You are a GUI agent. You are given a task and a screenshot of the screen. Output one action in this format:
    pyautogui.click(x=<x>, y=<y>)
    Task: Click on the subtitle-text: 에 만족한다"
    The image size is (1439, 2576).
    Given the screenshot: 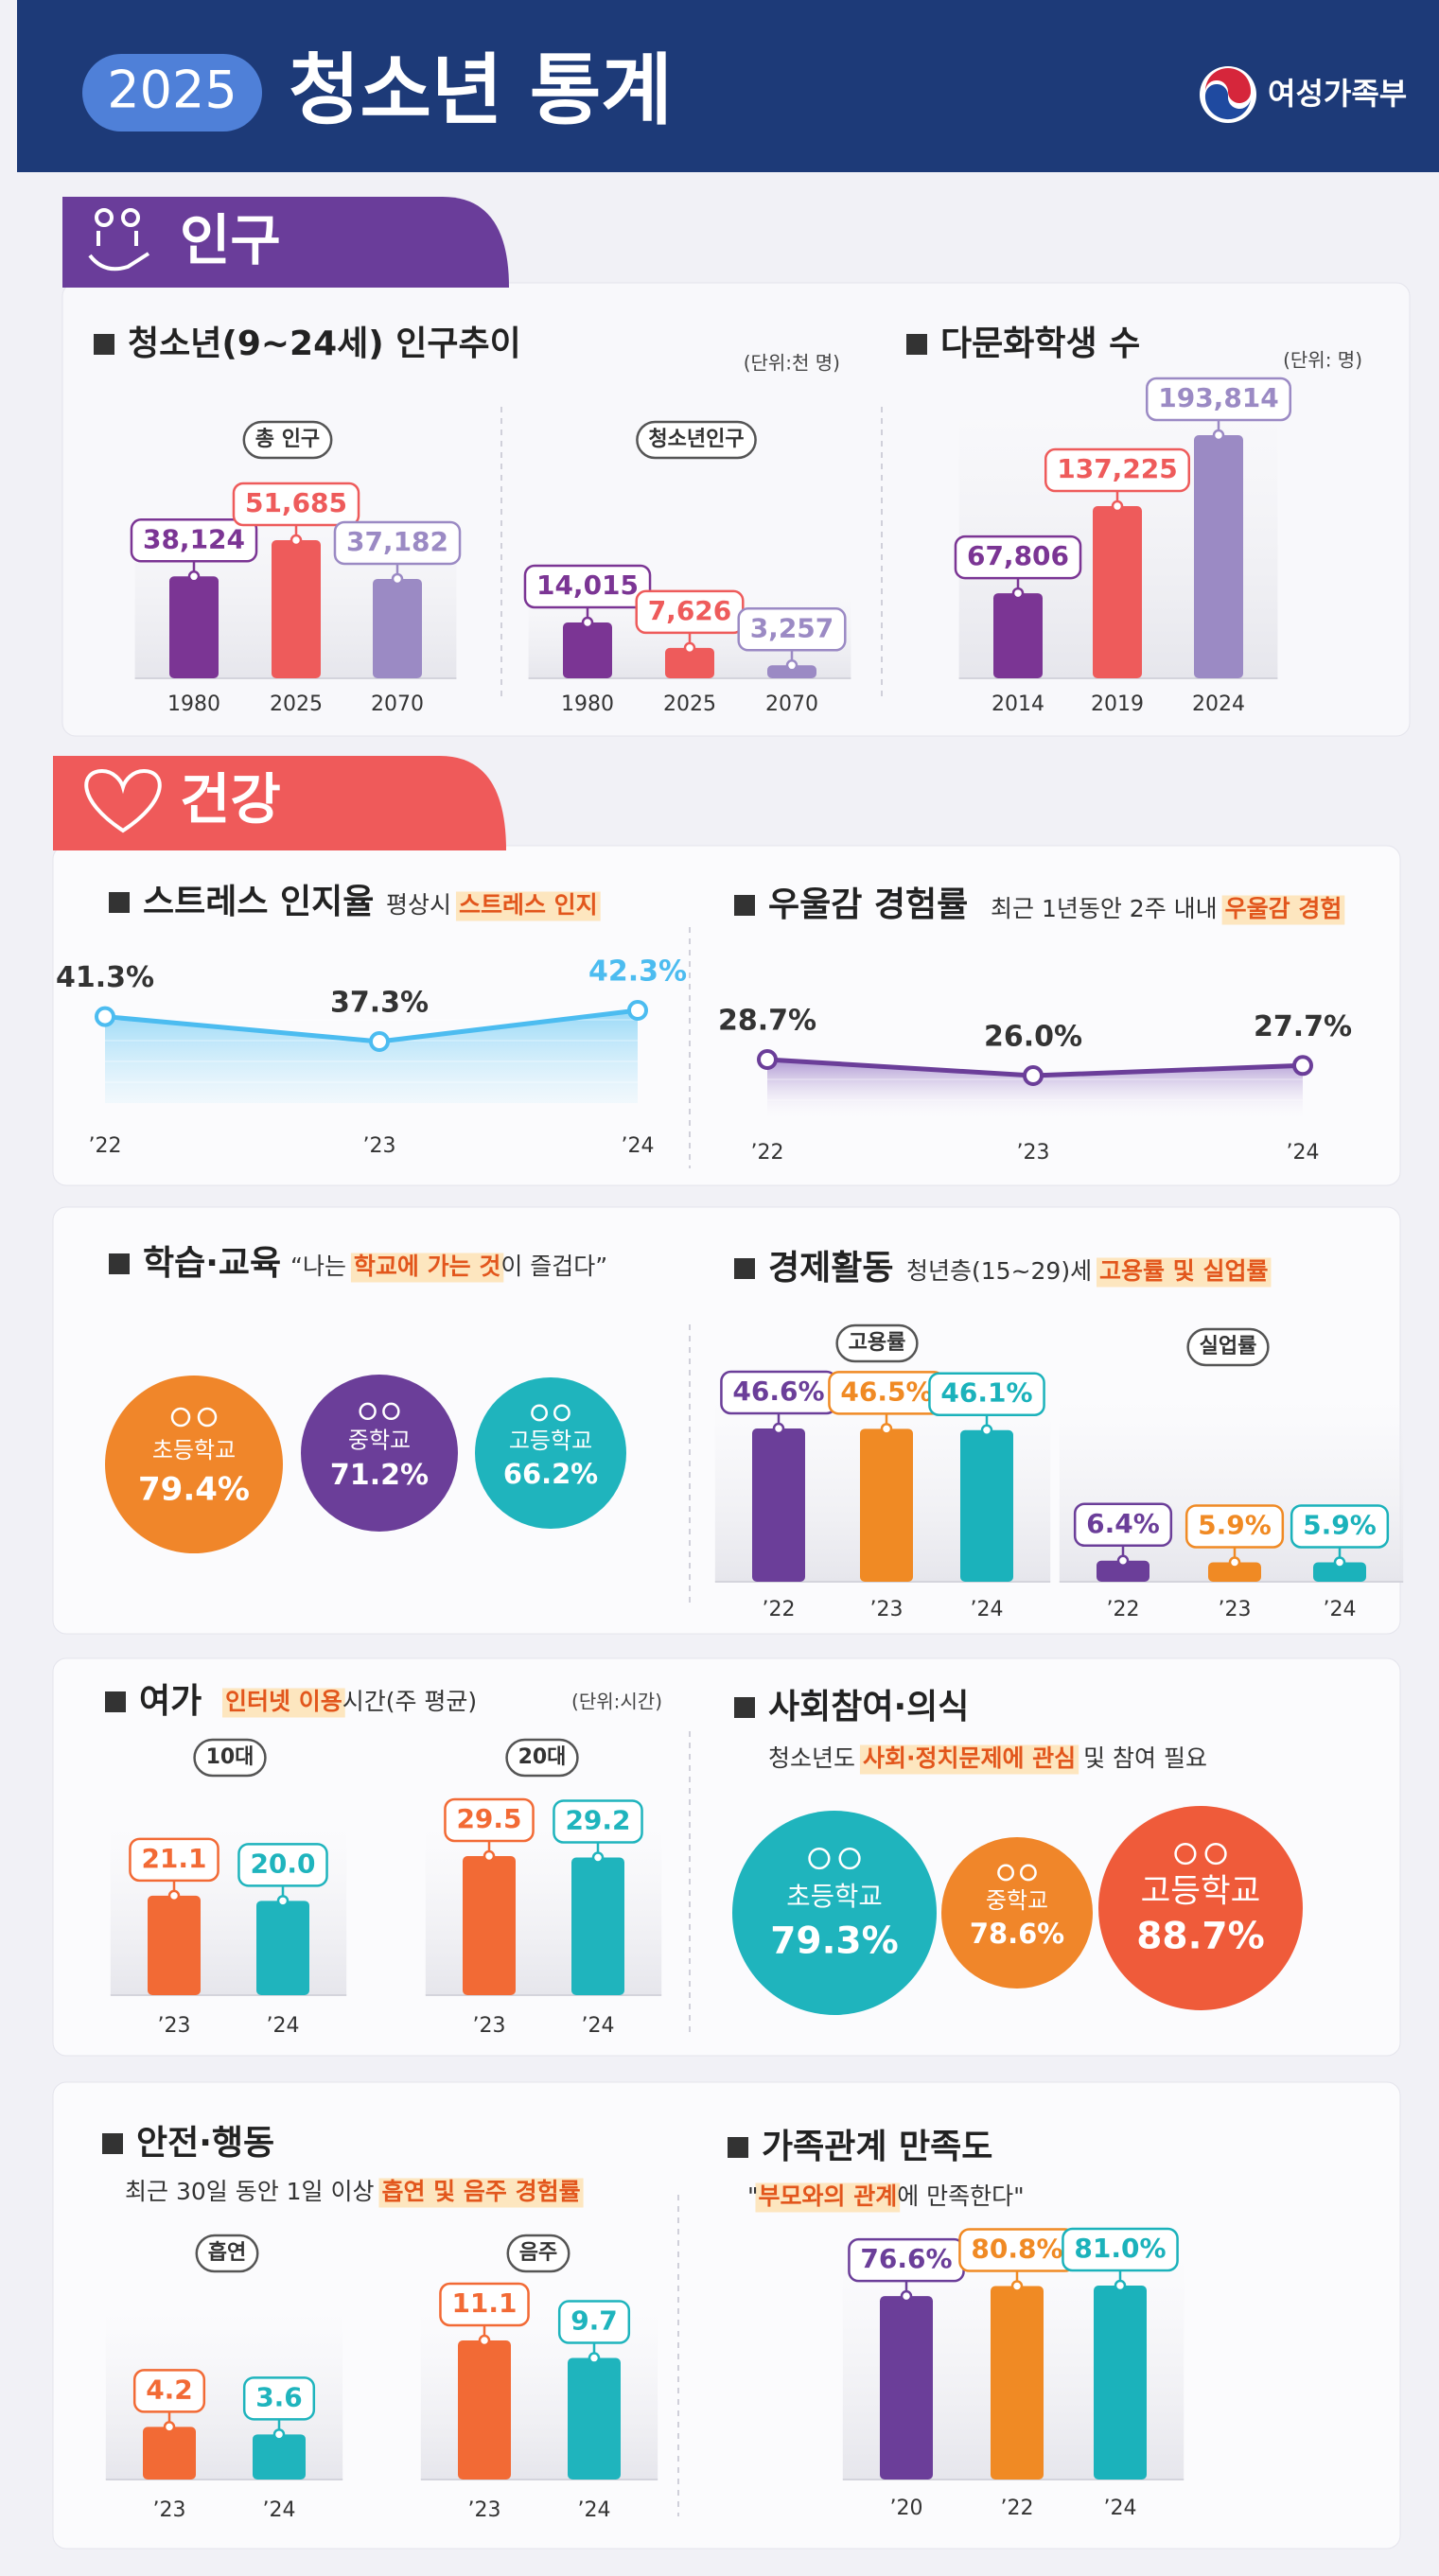 What is the action you would take?
    pyautogui.click(x=960, y=2196)
    